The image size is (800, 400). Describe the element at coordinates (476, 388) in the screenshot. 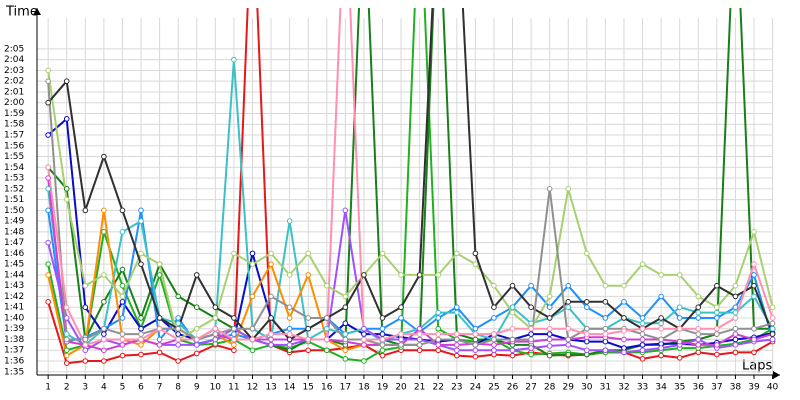

I see `x-tick-label: 24` at that location.